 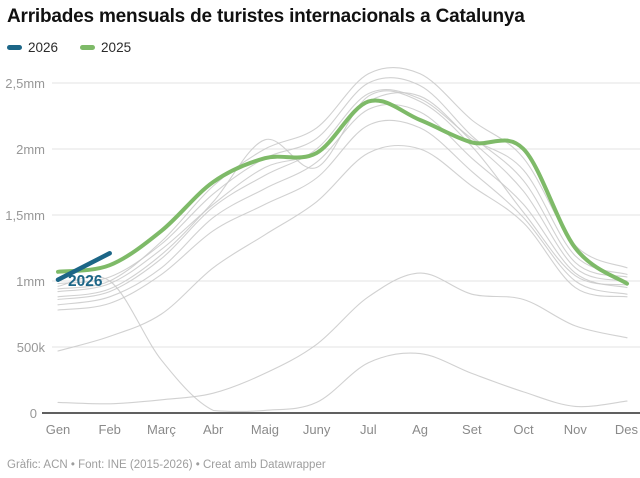 I want to click on series-line-2026, so click(x=83, y=266).